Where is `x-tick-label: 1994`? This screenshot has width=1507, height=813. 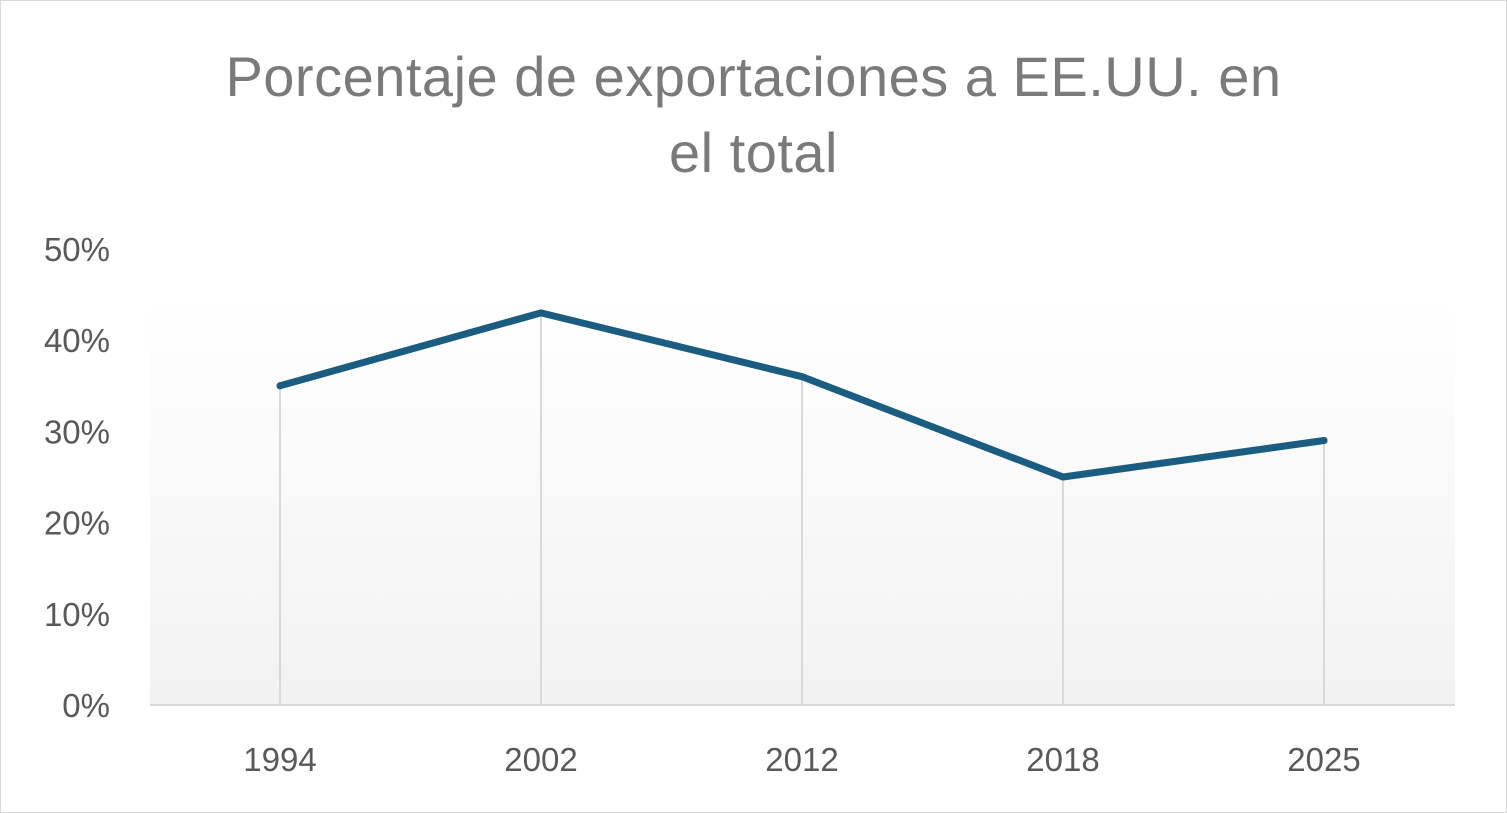 x-tick-label: 1994 is located at coordinates (279, 759).